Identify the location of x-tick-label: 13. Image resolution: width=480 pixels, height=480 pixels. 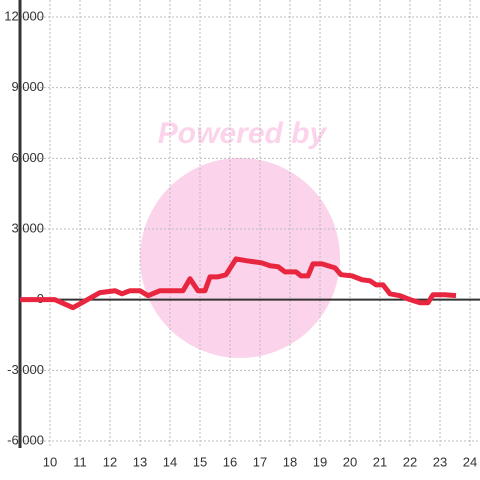
(140, 461).